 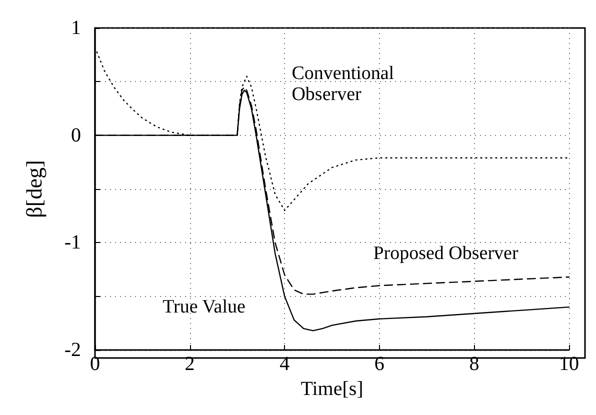 What do you see at coordinates (343, 83) in the screenshot?
I see `series-label: Conventional Observer` at bounding box center [343, 83].